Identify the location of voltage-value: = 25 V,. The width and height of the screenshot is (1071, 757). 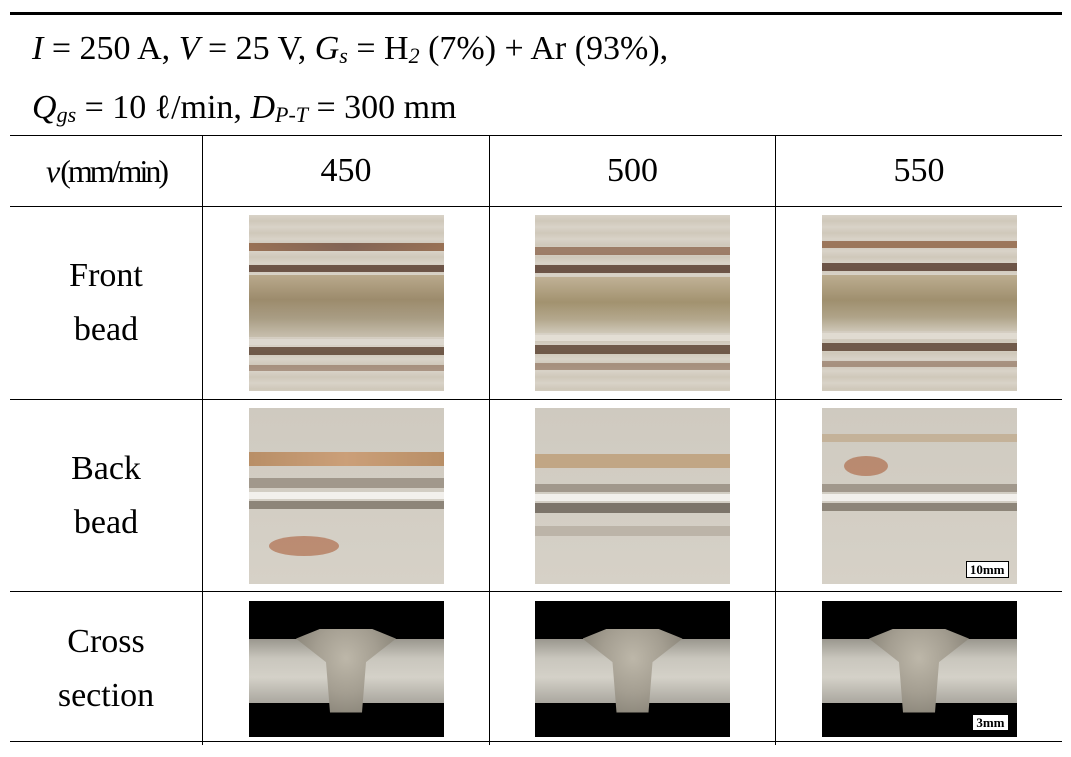
(257, 48).